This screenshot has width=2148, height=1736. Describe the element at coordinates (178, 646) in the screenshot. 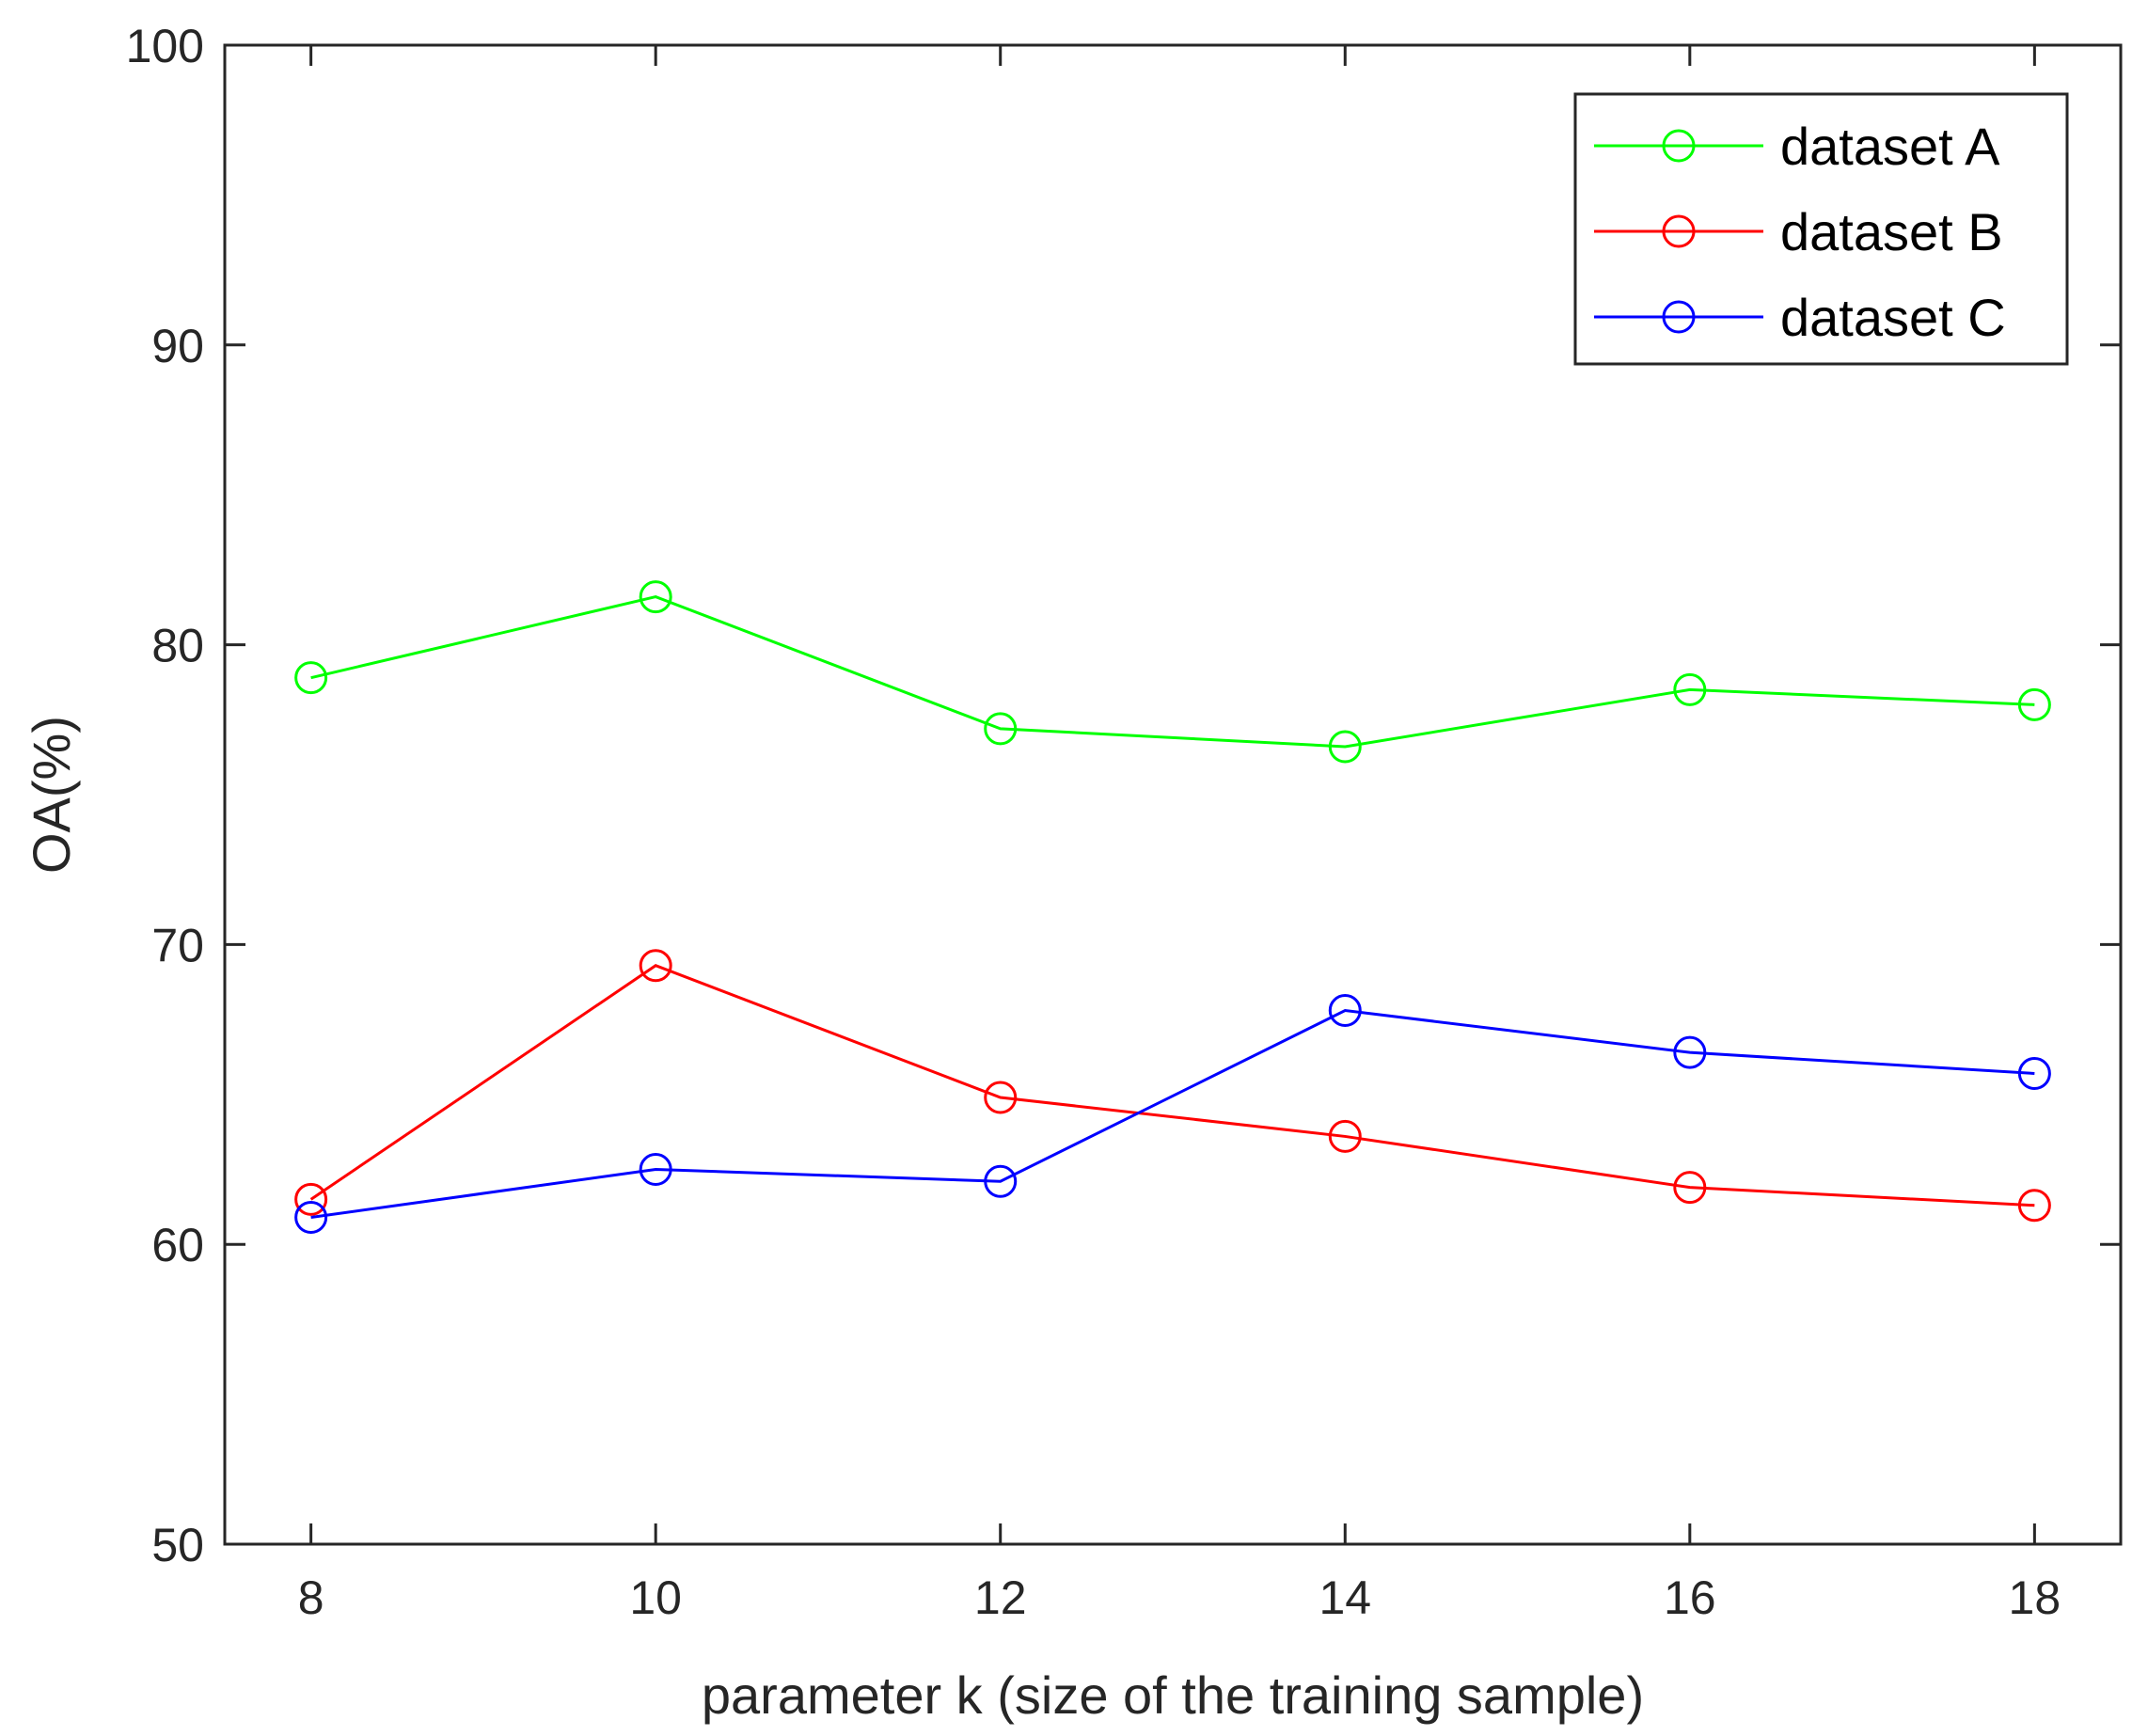

I see `y-tick-label: 80` at that location.